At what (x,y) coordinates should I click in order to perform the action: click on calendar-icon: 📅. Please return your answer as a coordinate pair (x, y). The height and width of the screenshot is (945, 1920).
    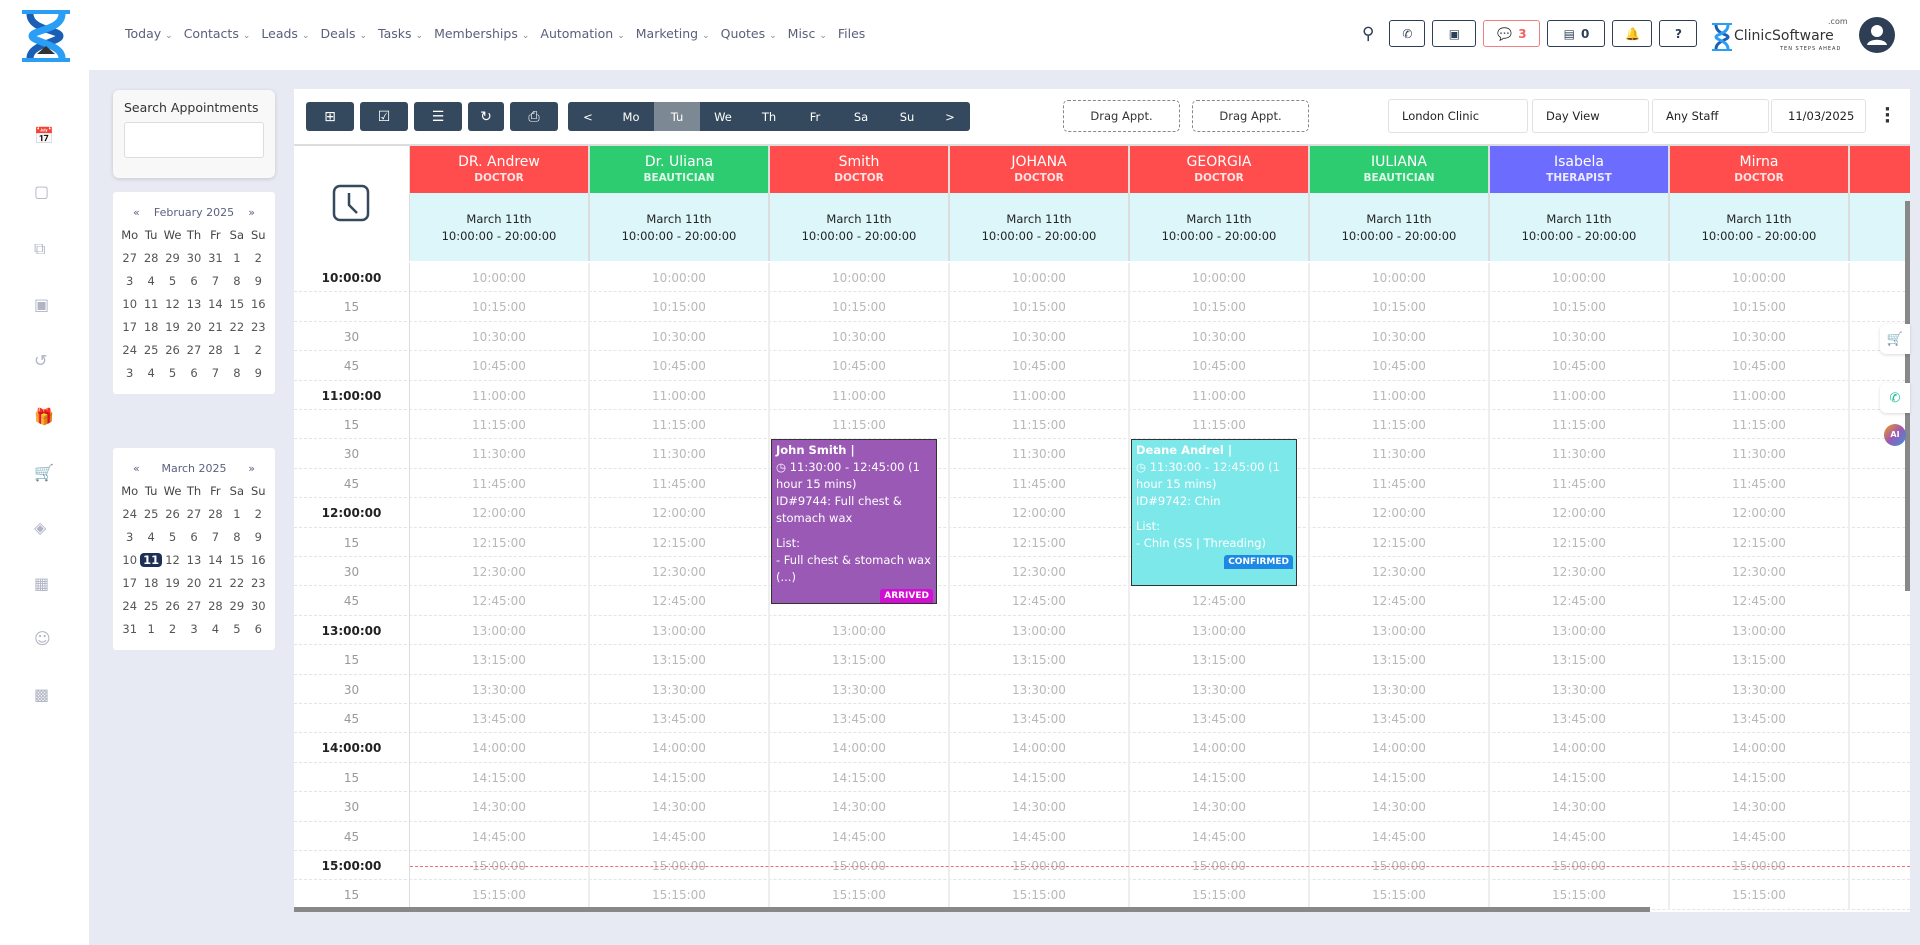
    Looking at the image, I should click on (44, 135).